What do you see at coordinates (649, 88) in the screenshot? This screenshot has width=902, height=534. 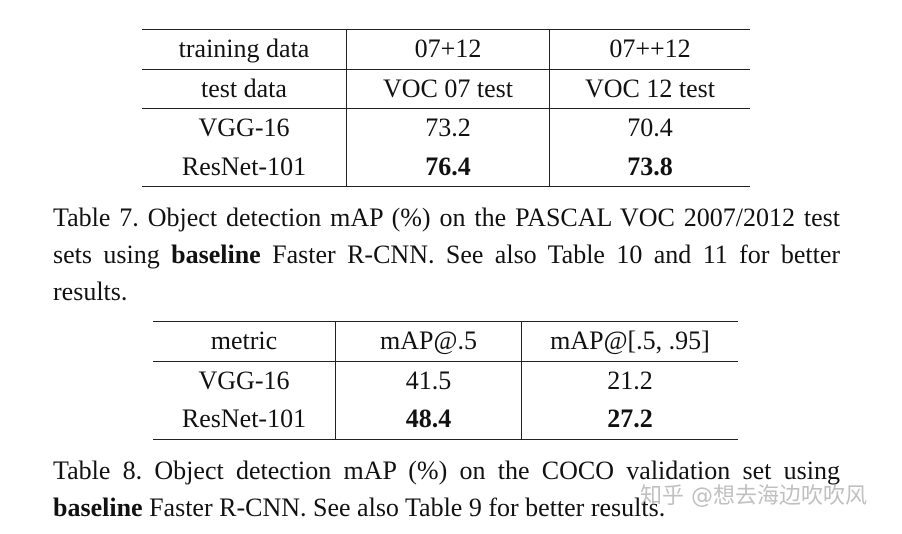 I see `header-cell: VOC 12 test` at bounding box center [649, 88].